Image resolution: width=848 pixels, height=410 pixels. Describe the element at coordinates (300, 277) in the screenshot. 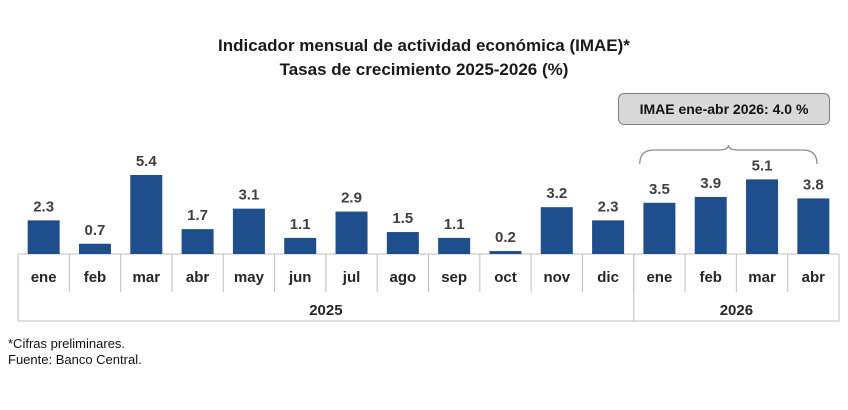

I see `category-label-5: jun` at that location.